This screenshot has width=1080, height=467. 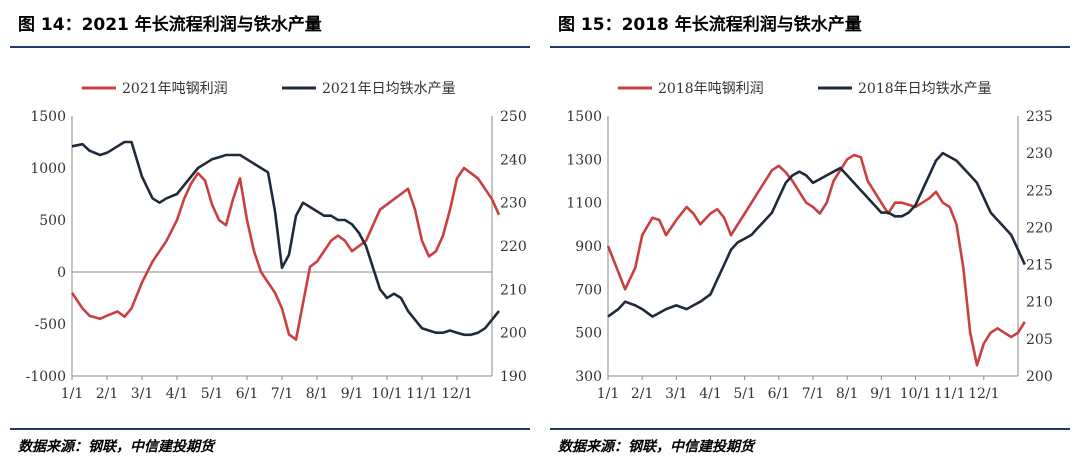 I want to click on y-left-tick-label: 700, so click(x=588, y=290).